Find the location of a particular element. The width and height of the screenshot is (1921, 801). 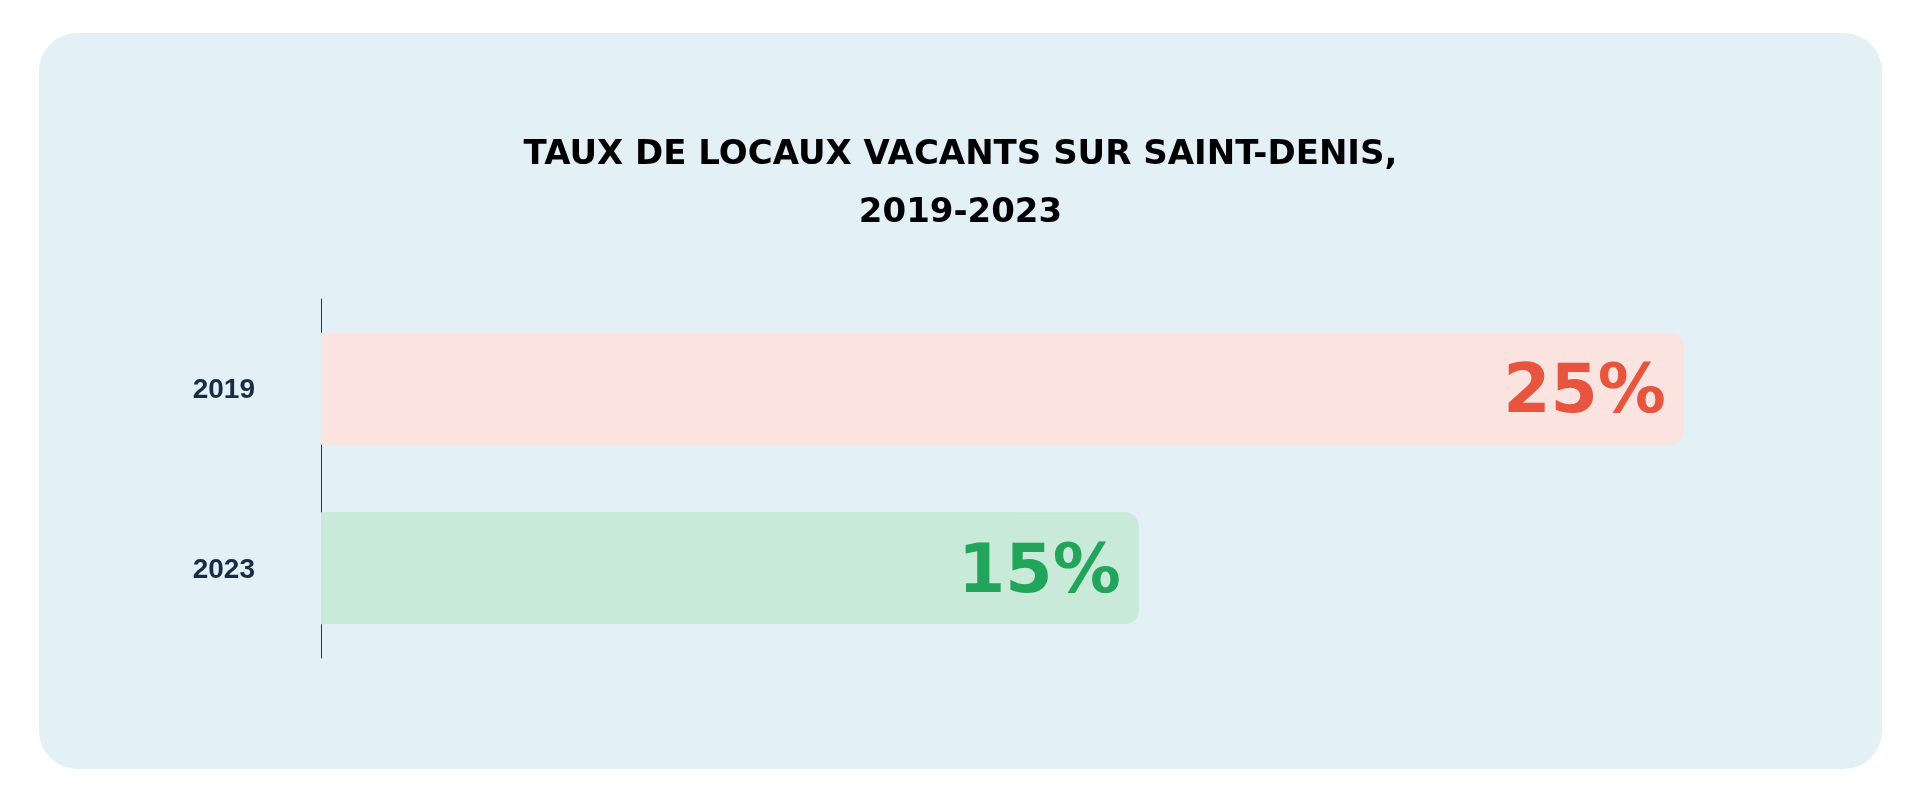

data-label: 25% is located at coordinates (1584, 389).